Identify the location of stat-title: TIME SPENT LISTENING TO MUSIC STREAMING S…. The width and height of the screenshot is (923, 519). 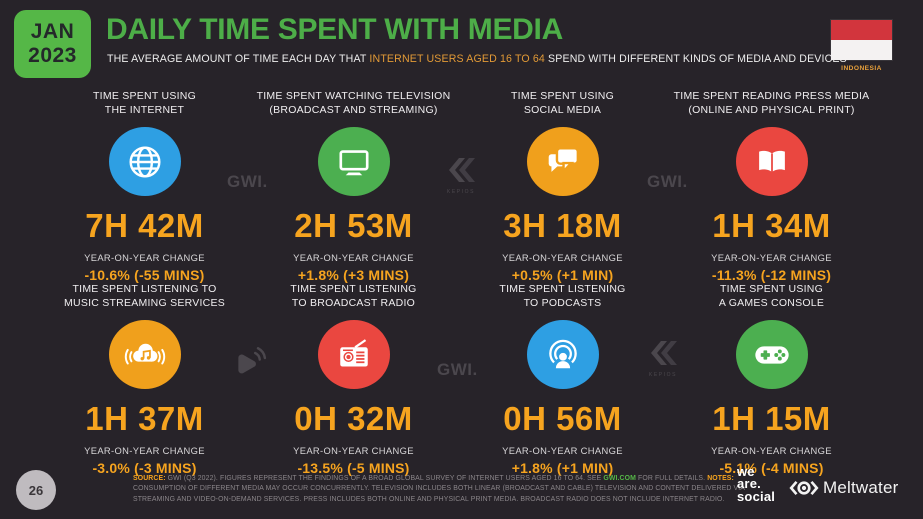
(144, 297).